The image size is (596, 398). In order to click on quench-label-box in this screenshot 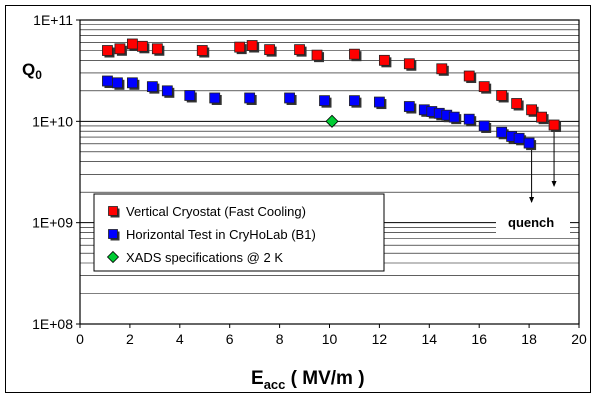, I will do `click(533, 222)`.